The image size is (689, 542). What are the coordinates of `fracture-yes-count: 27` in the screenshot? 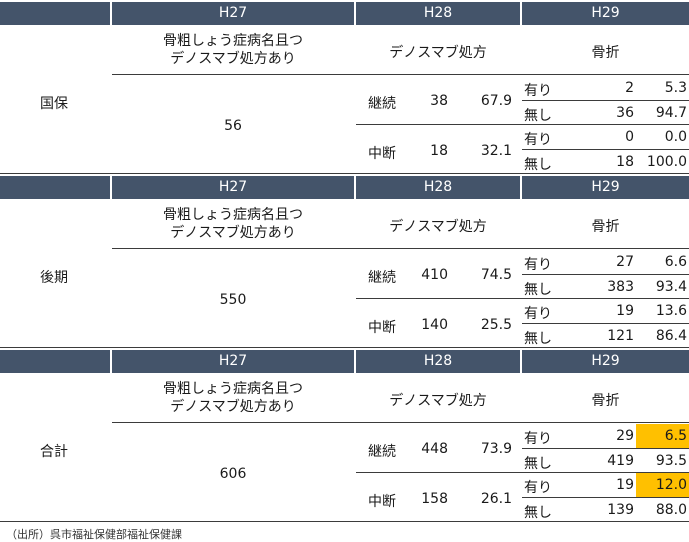 It's located at (625, 262).